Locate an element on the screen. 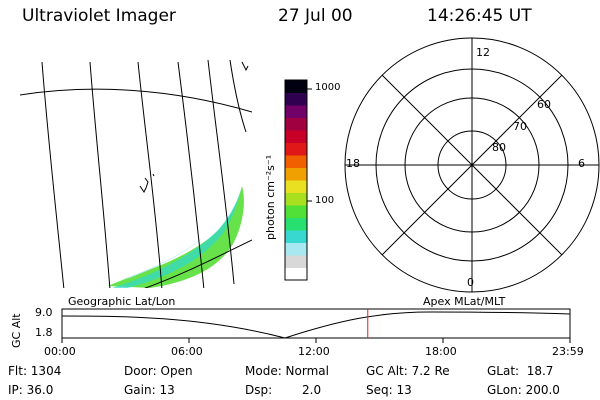 The image size is (600, 400). colorbar-unit-label: photon cm⁻²s⁻¹ is located at coordinates (270, 197).